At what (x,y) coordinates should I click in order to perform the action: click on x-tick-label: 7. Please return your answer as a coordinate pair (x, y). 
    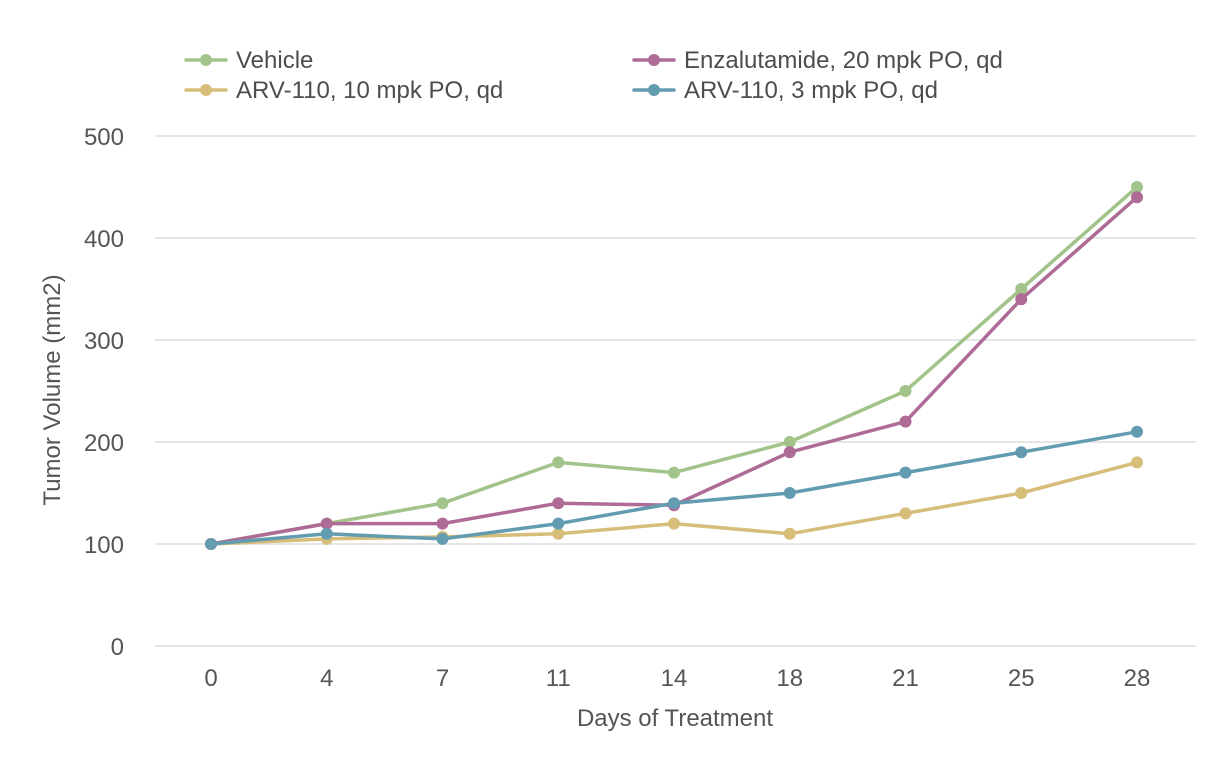
    Looking at the image, I should click on (442, 678).